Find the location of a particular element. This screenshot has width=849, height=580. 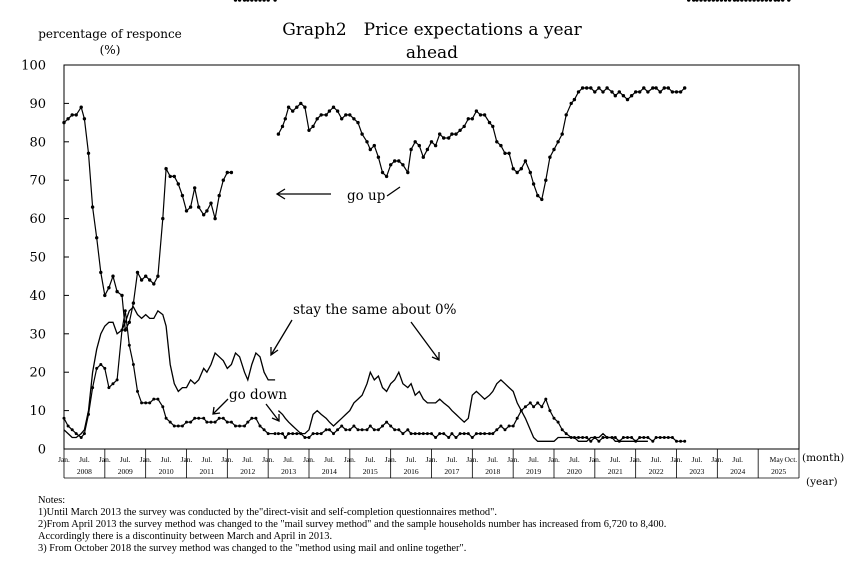

annotation-go-up: go up is located at coordinates (366, 196).